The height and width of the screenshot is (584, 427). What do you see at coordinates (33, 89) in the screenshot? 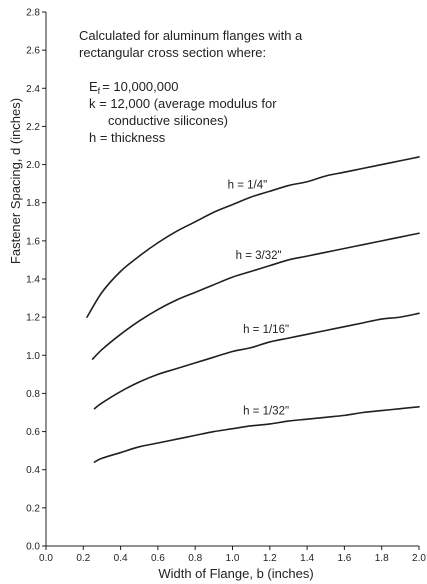
I see `y-tick-label: 2.4` at bounding box center [33, 89].